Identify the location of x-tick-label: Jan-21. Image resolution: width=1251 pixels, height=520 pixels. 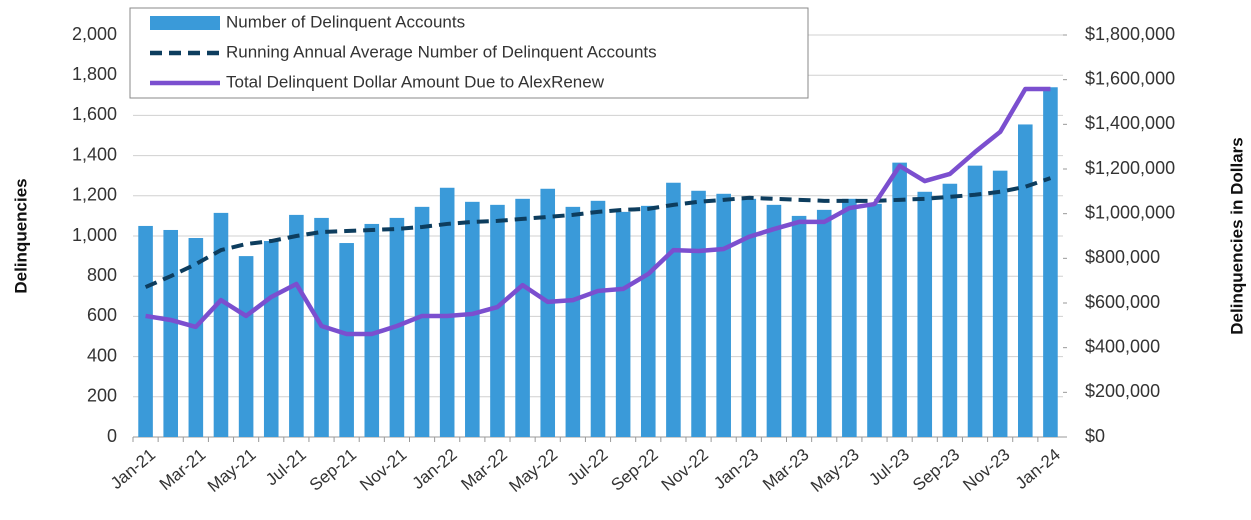
(133, 469).